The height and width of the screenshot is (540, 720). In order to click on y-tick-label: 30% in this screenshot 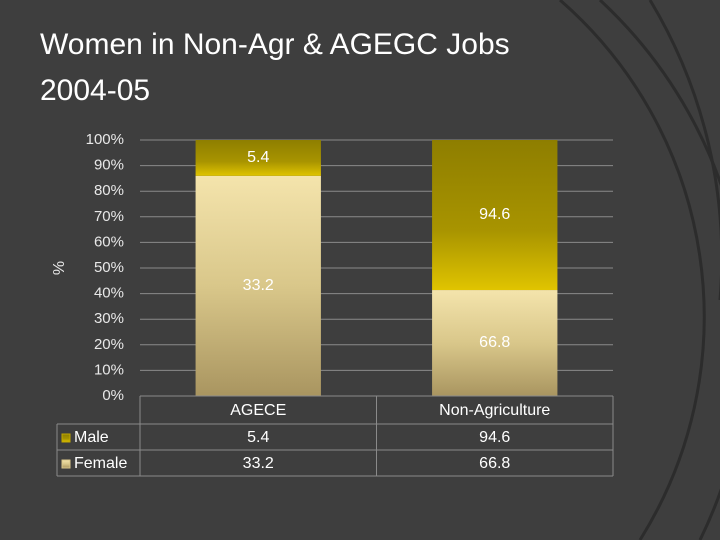, I will do `click(109, 318)`.